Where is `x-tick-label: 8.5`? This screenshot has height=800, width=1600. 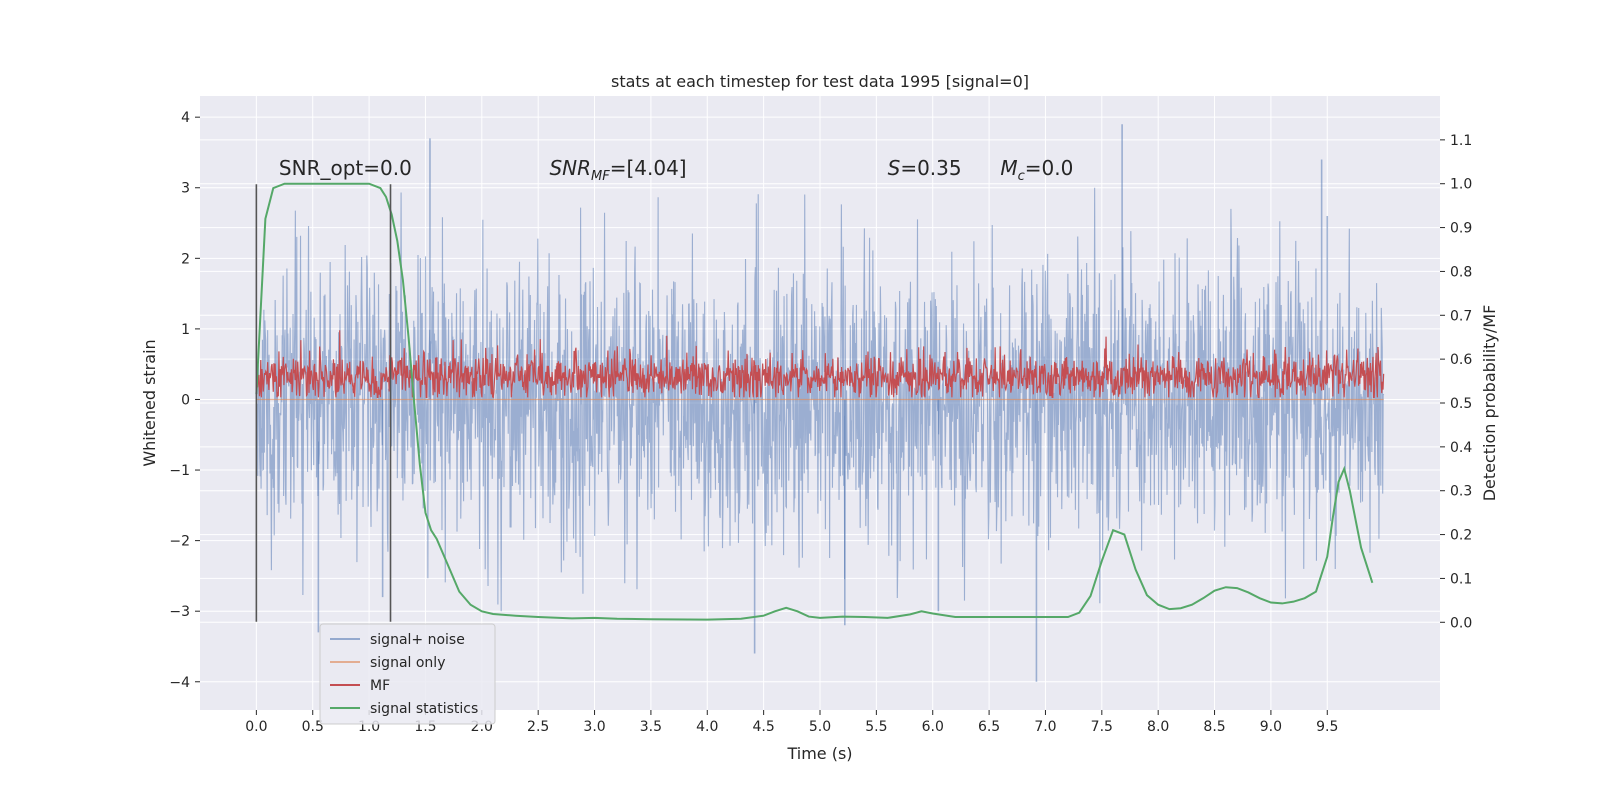
x-tick-label: 8.5 is located at coordinates (1214, 727).